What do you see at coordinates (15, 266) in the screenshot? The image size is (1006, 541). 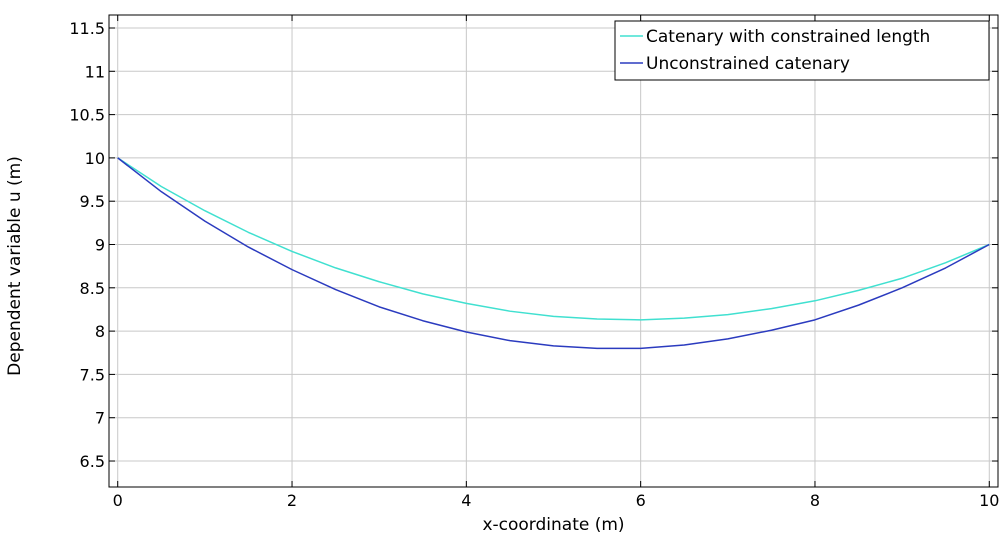 I see `y-axis-label: Dependent variable u (m)` at bounding box center [15, 266].